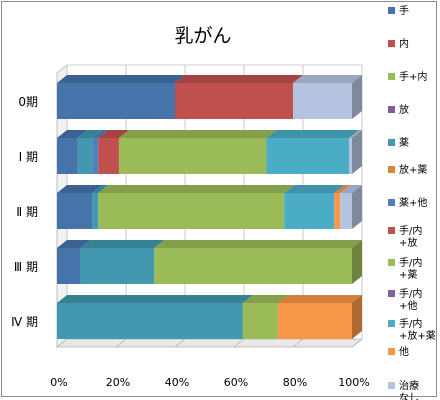 The width and height of the screenshot is (440, 400). I want to click on legend-item: 放, so click(398, 109).